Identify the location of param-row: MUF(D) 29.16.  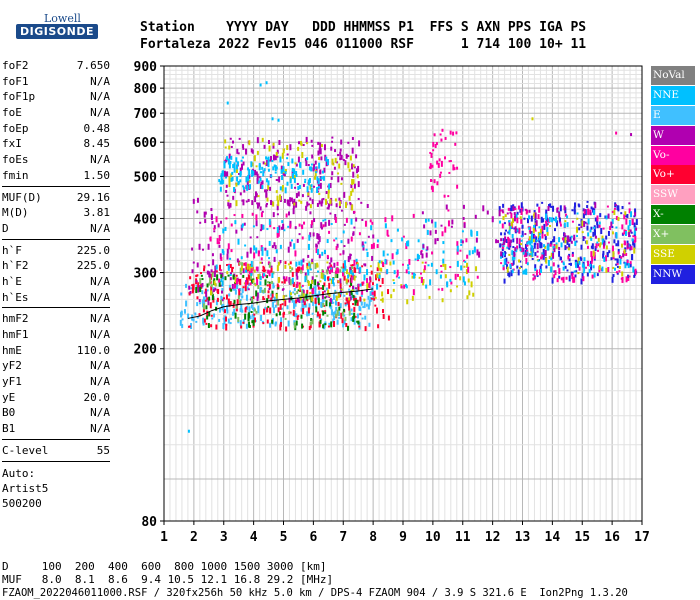
(56, 198).